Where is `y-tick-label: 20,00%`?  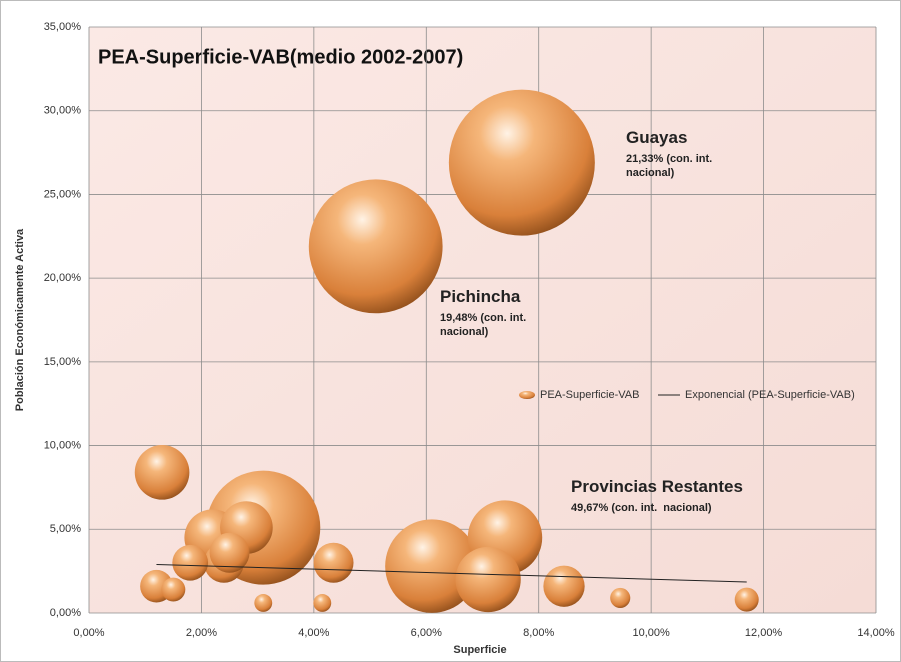
y-tick-label: 20,00% is located at coordinates (63, 278).